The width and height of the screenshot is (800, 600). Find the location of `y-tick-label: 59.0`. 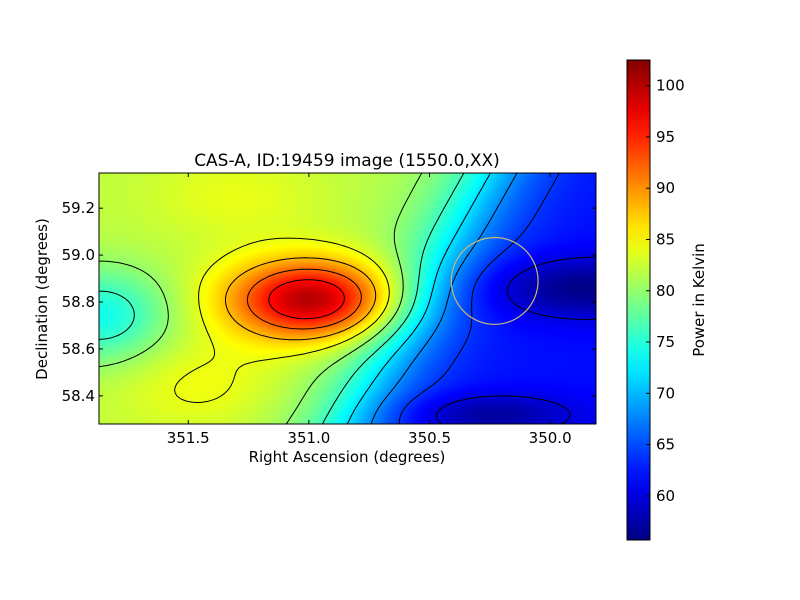

y-tick-label: 59.0 is located at coordinates (78, 255).